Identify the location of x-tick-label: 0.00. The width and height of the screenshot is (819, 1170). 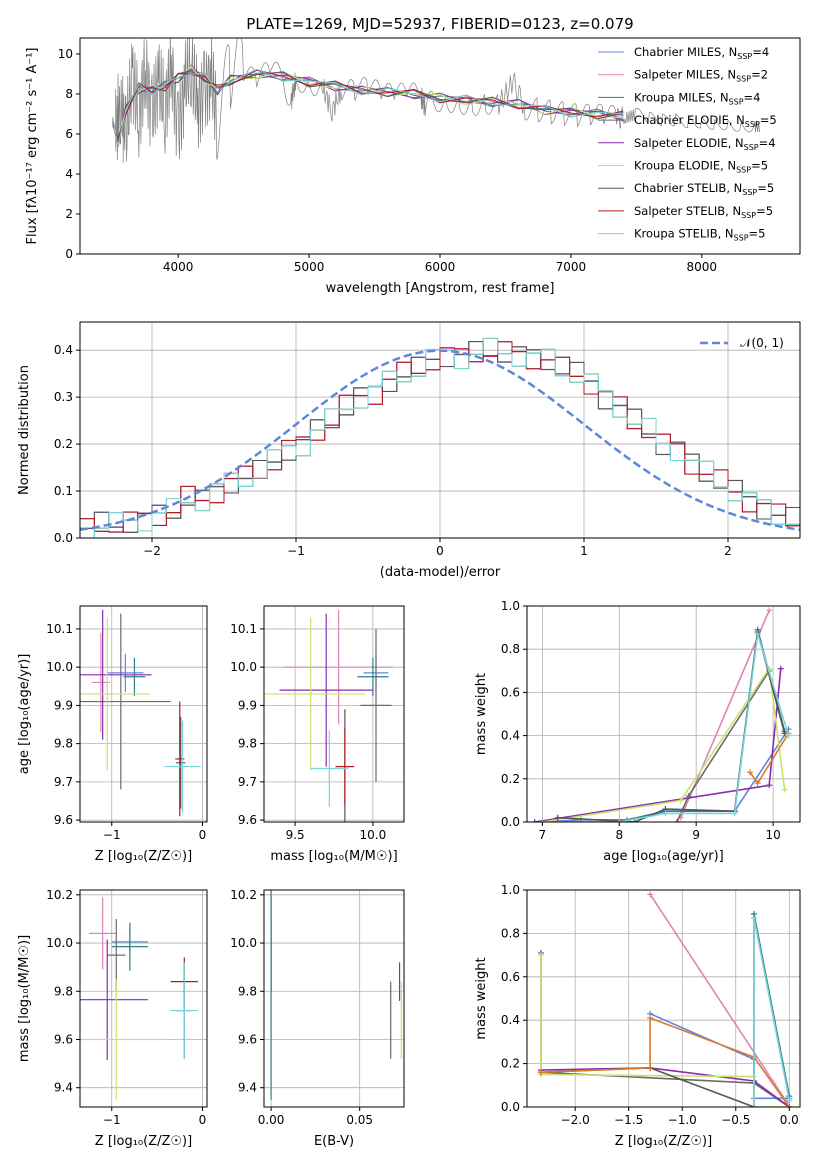
(271, 1120).